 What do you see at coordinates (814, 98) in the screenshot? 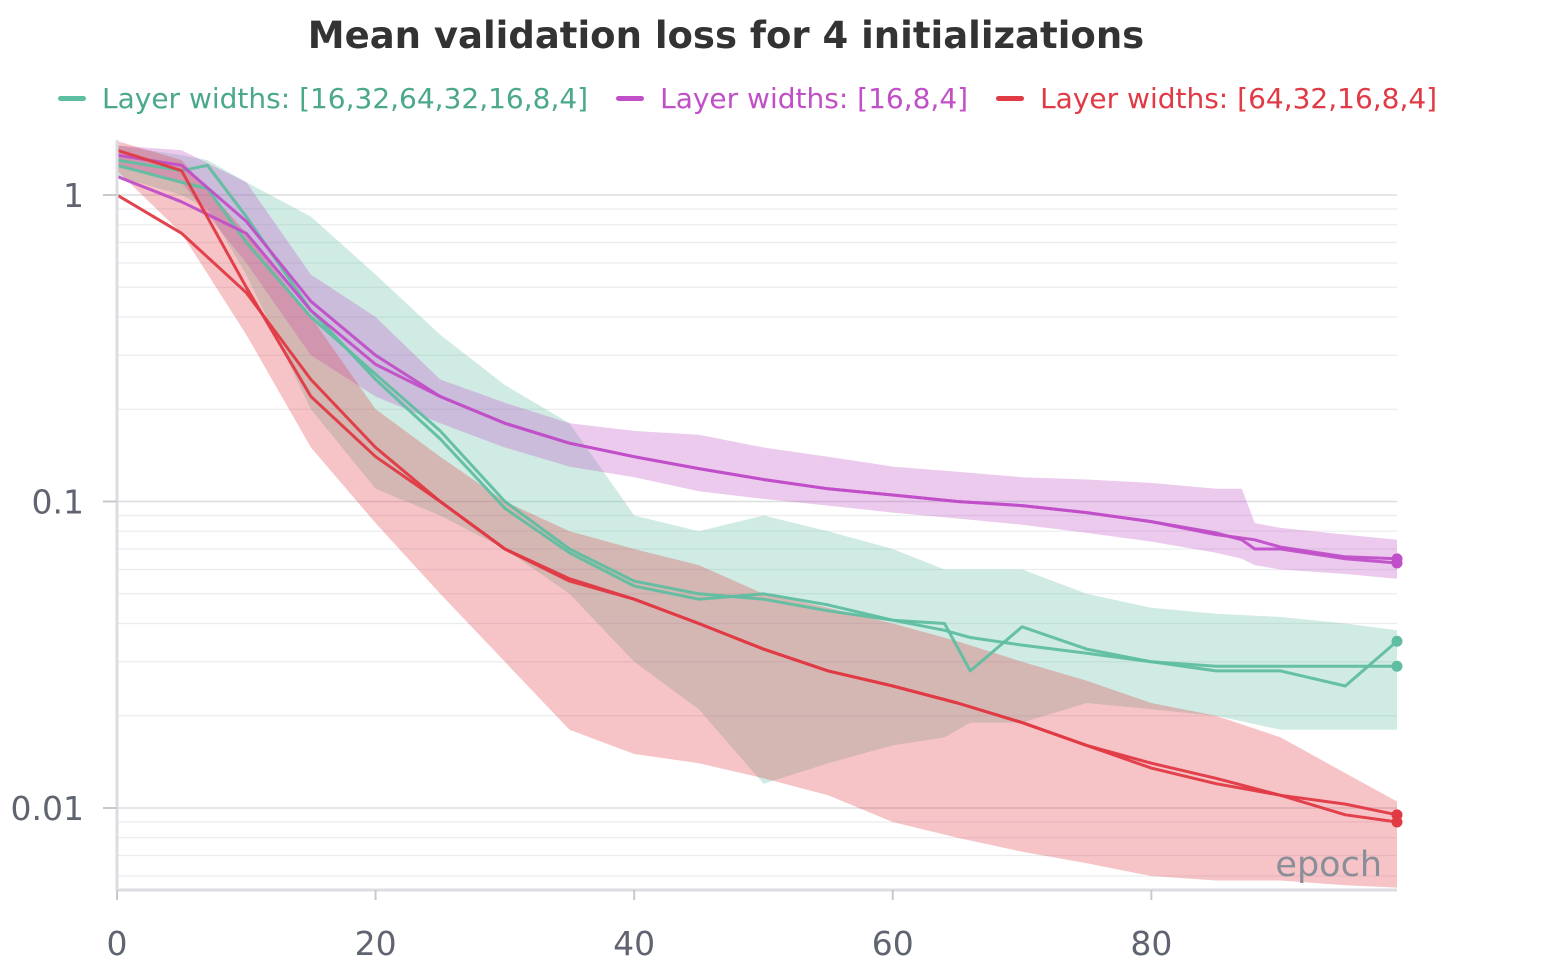
I see `legend-label-small: Layer widths: [16,8,4]` at bounding box center [814, 98].